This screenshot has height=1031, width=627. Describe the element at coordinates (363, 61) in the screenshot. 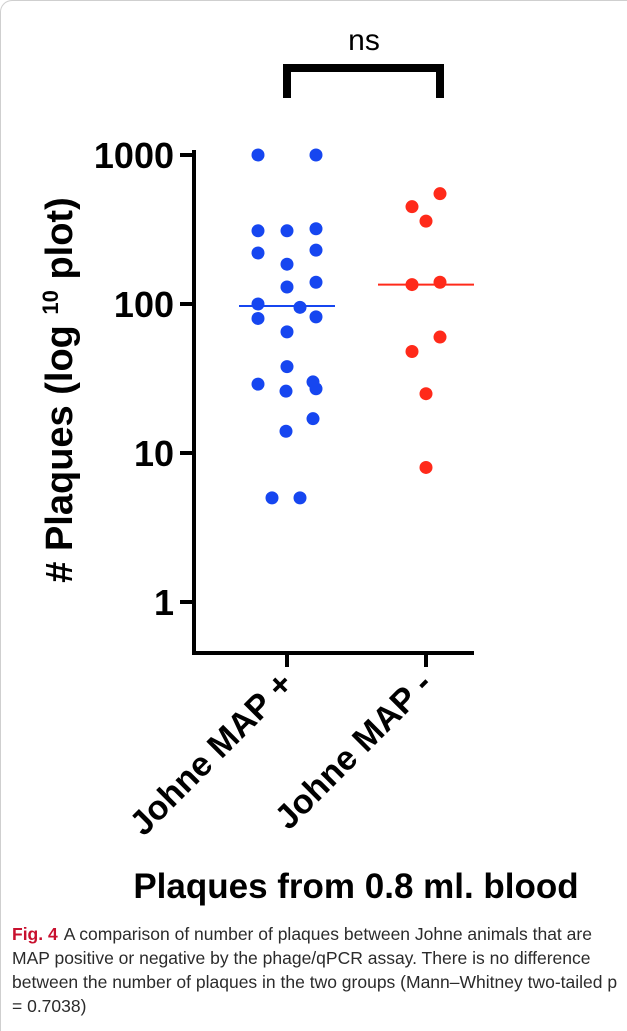

I see `significance-bracket: ns` at that location.